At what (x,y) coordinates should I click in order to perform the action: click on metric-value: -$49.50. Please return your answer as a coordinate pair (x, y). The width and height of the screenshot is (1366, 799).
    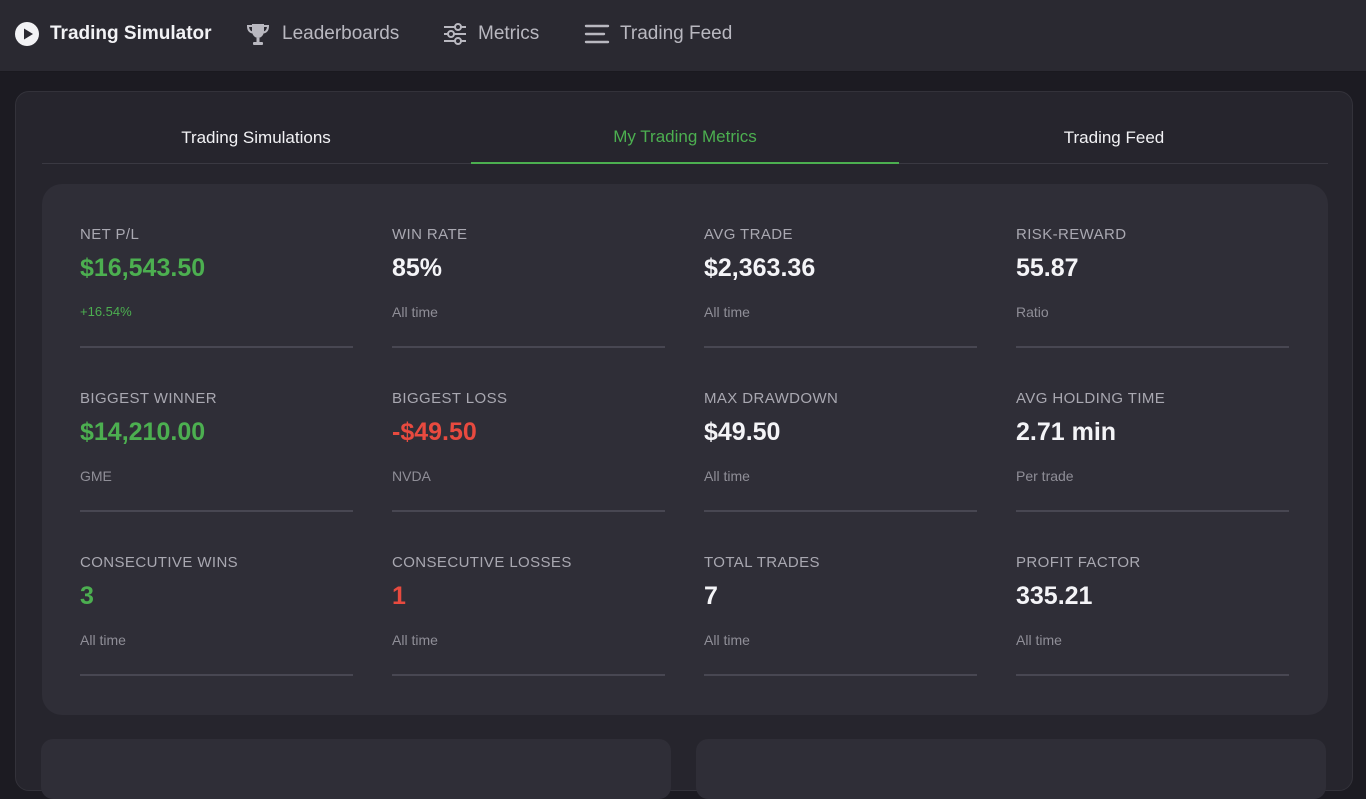
    Looking at the image, I should click on (434, 432).